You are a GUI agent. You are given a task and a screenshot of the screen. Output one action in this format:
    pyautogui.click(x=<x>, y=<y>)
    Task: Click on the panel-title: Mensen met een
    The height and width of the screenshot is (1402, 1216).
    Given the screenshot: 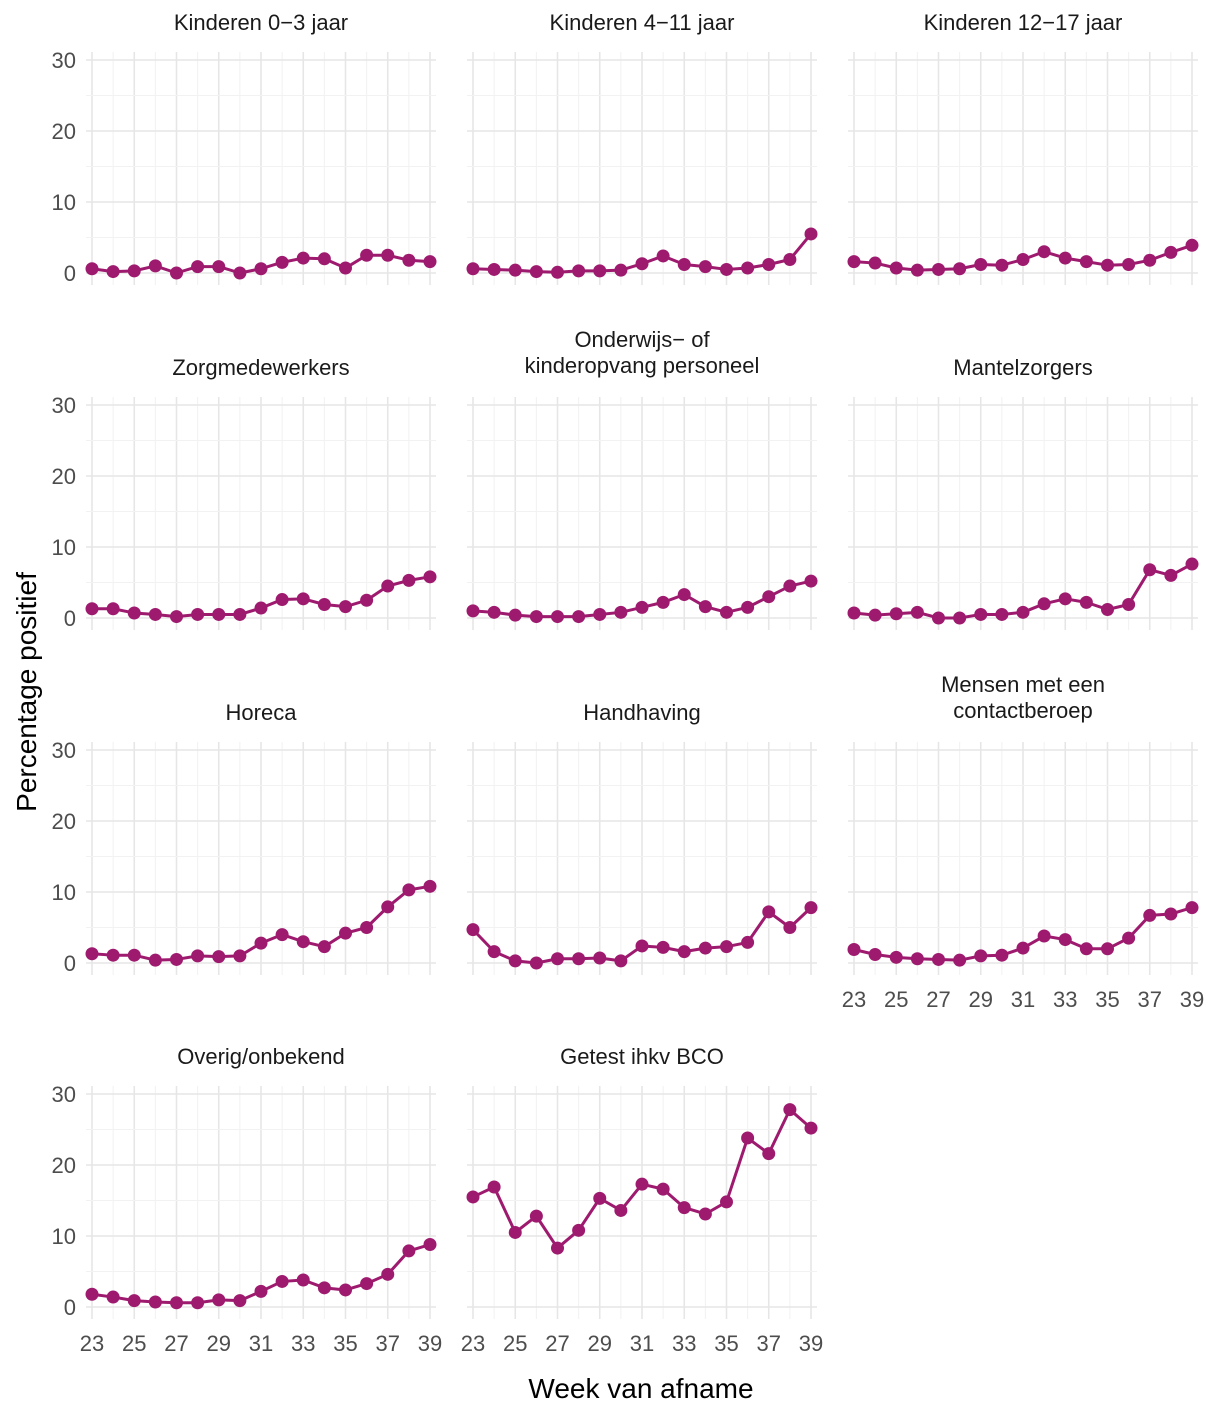 What is the action you would take?
    pyautogui.click(x=1023, y=684)
    